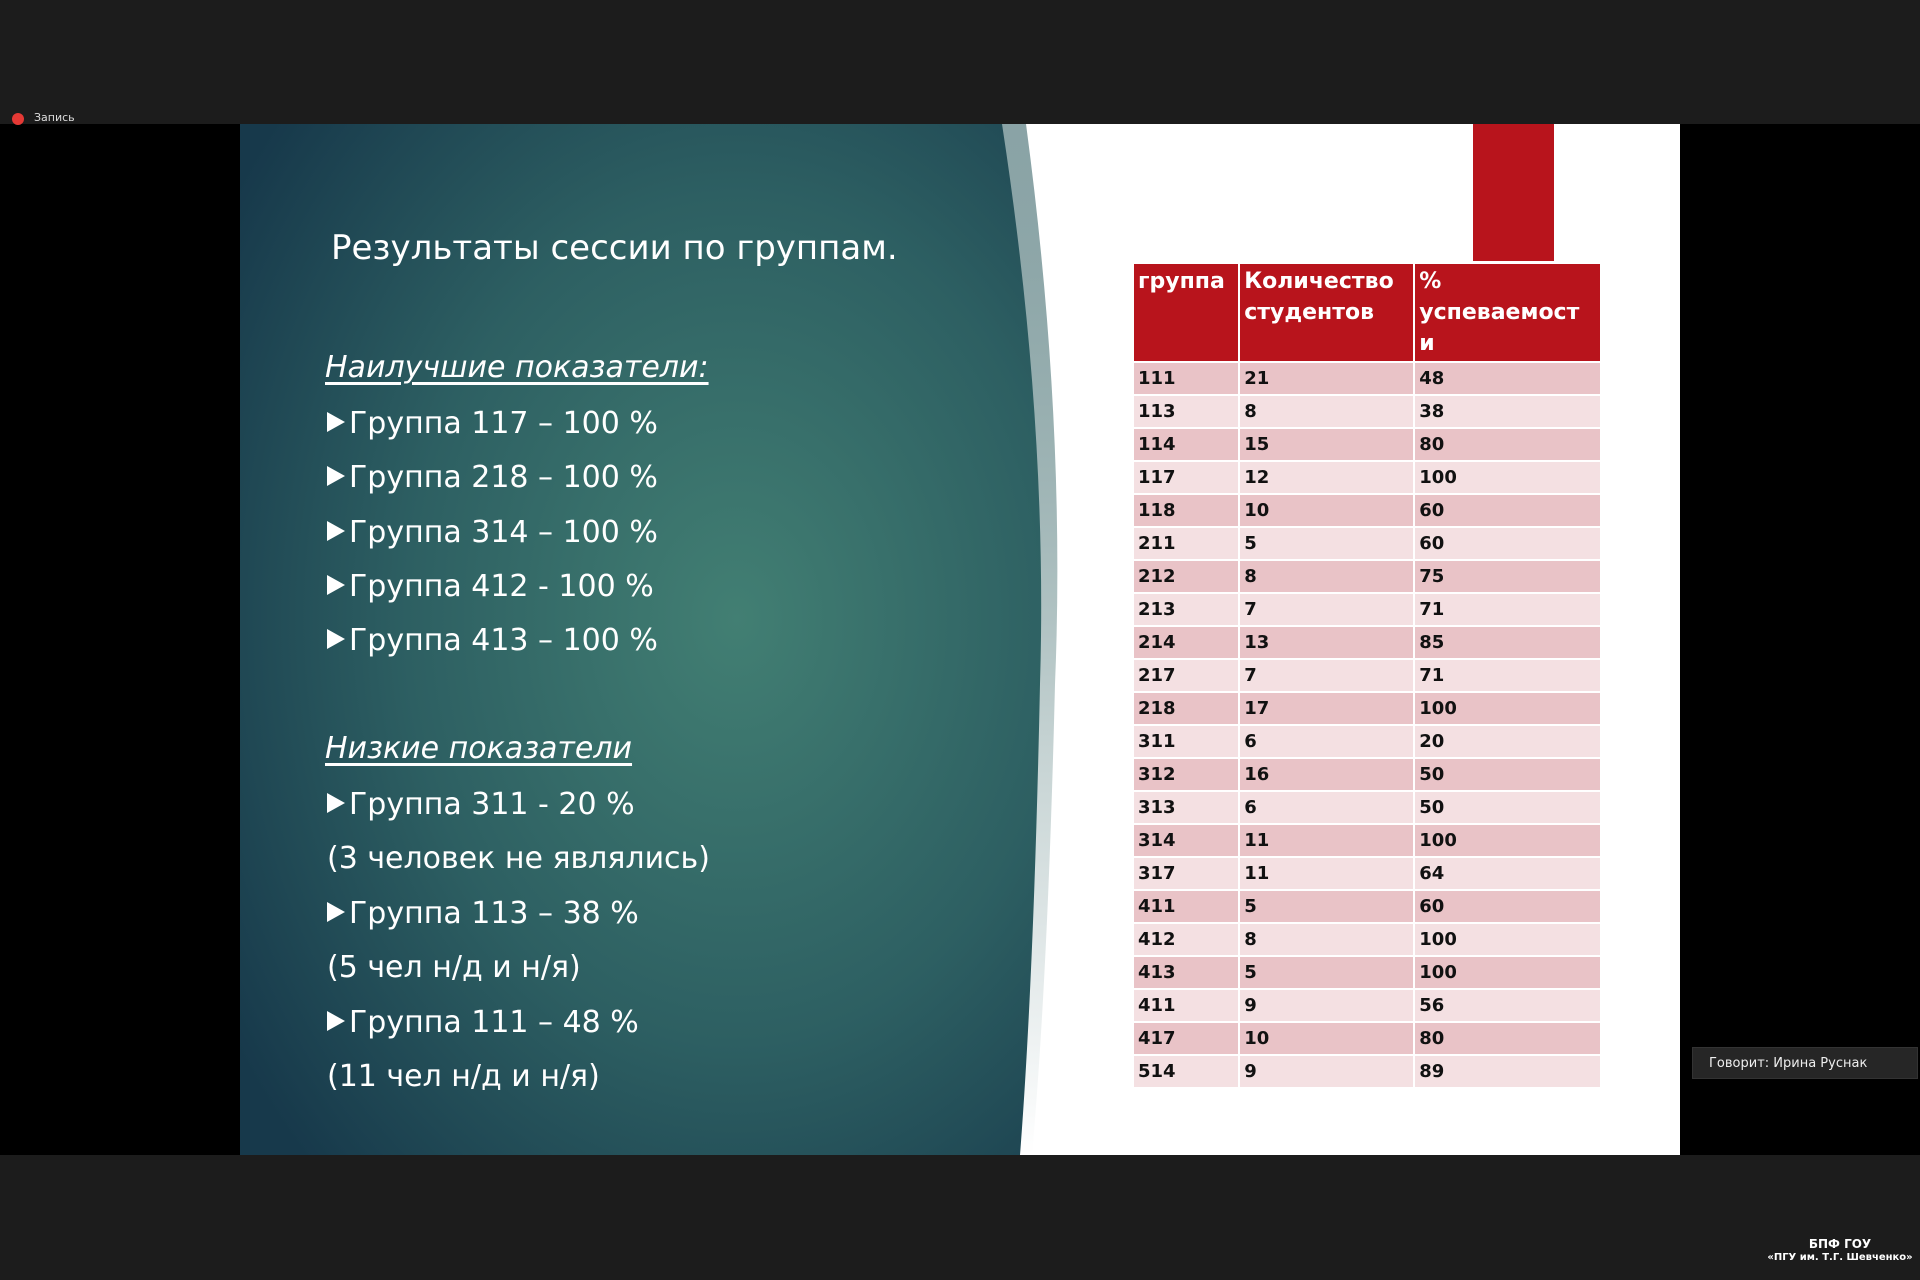 This screenshot has width=1920, height=1280. What do you see at coordinates (479, 748) in the screenshot?
I see `low-heading: Низкие показатели` at bounding box center [479, 748].